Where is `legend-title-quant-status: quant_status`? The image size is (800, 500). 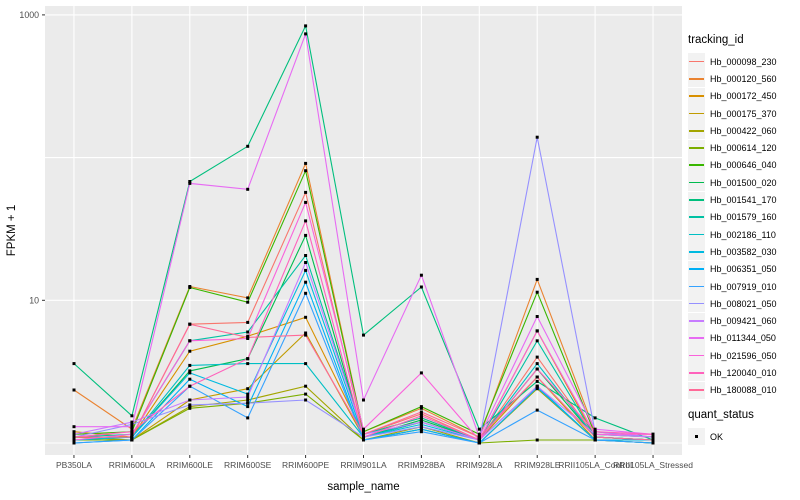
legend-title-quant-status: quant_status is located at coordinates (721, 414).